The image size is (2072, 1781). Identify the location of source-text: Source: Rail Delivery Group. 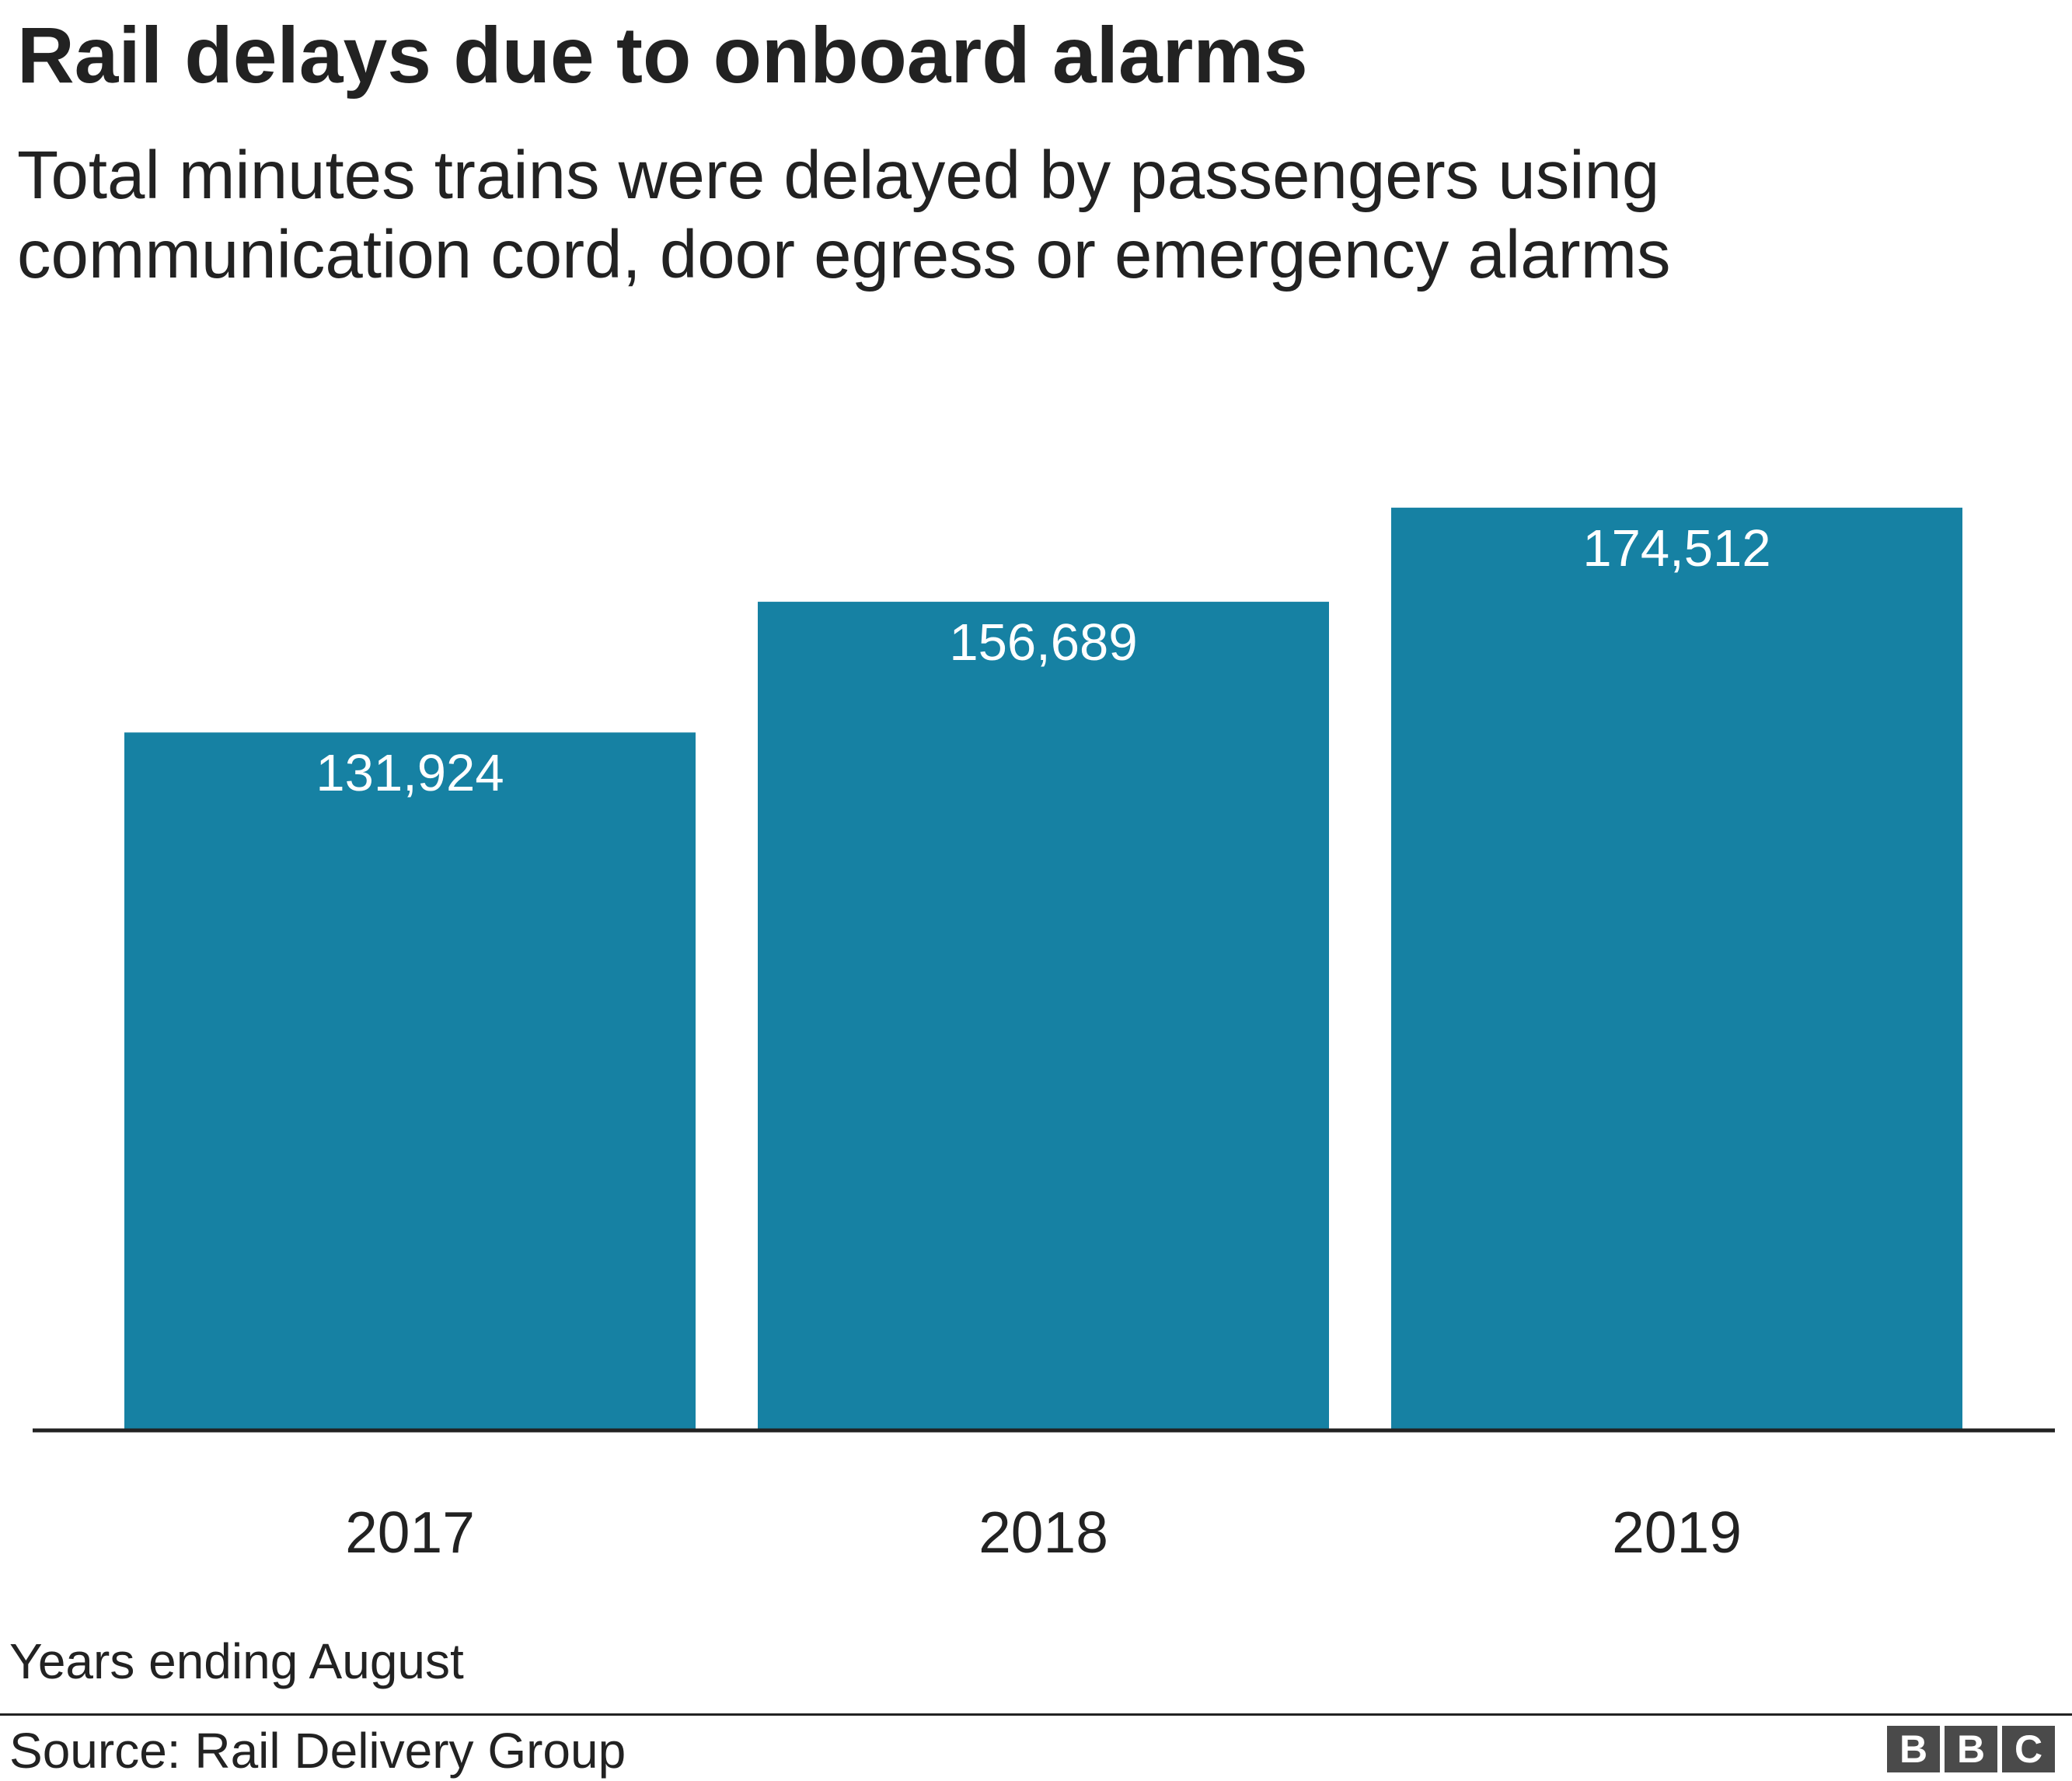
(317, 1751).